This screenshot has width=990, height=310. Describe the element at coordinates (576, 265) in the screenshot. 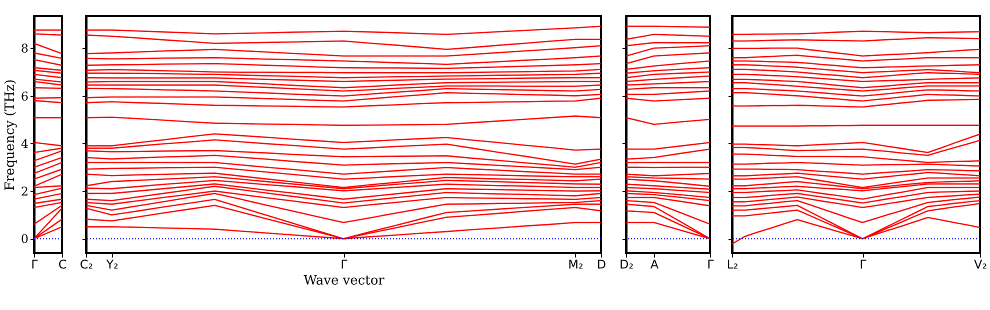

I see `x-tick-label: M₂` at that location.